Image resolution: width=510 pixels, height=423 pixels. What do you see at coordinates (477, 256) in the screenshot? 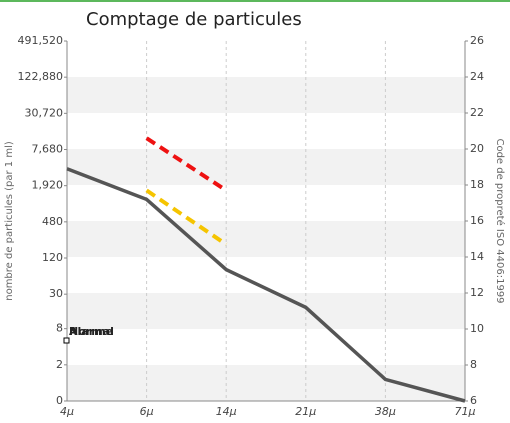
I see `y2-tick-label: 14` at bounding box center [477, 256].